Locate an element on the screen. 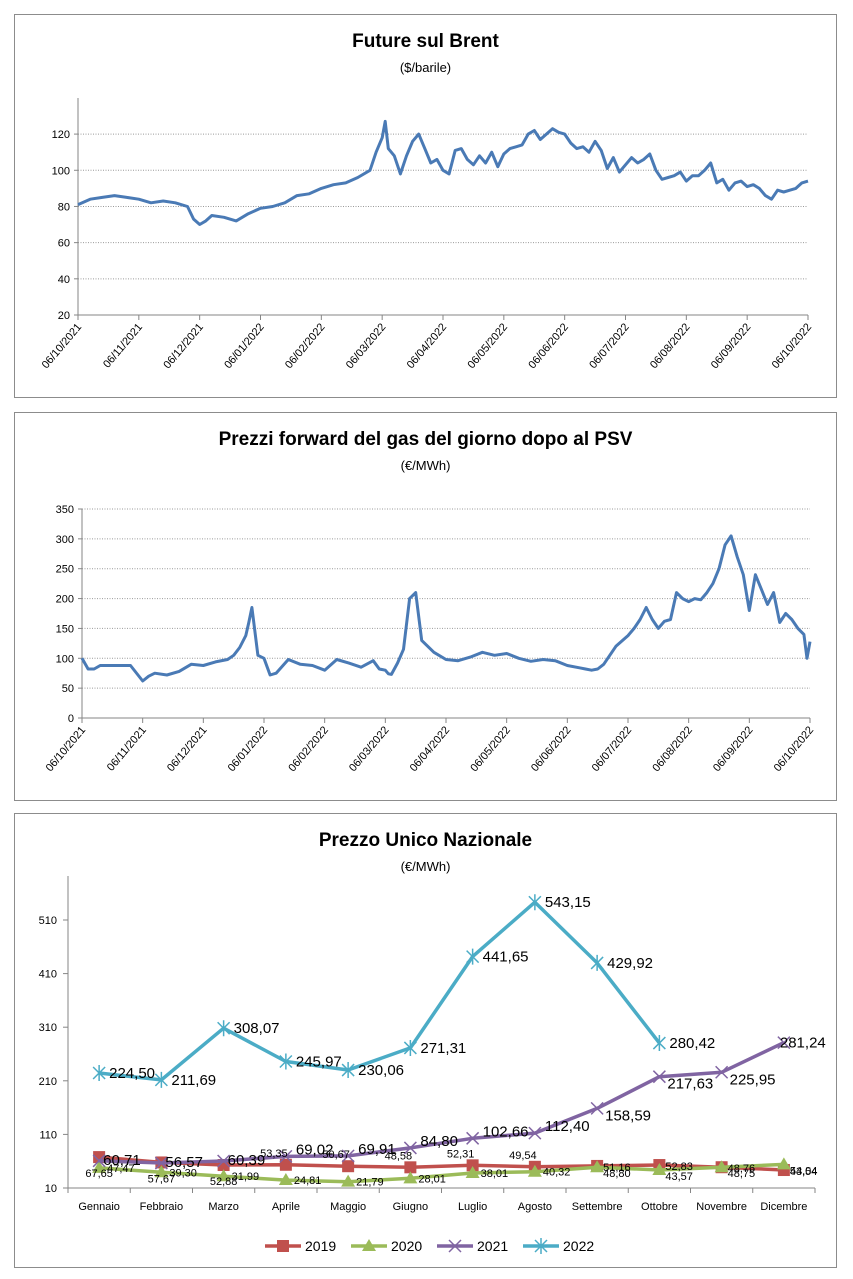 The image size is (853, 1279). x-tick-label: 06/02/2022 is located at coordinates (305, 346).